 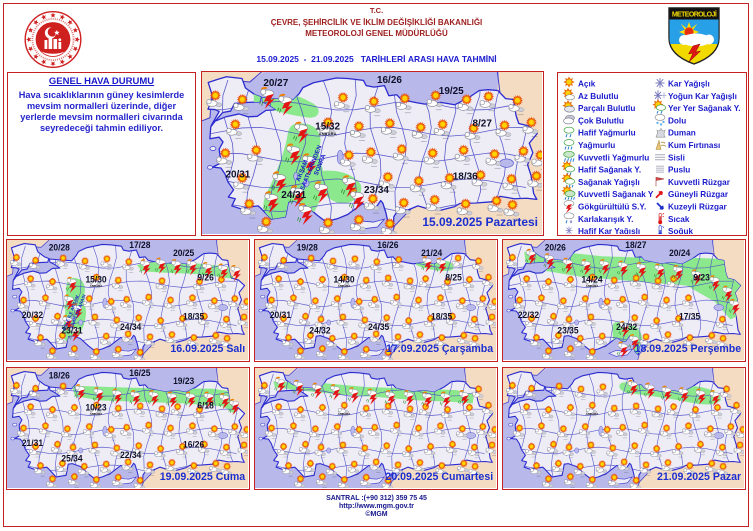 I want to click on svg-text: 17/28, so click(x=139, y=245).